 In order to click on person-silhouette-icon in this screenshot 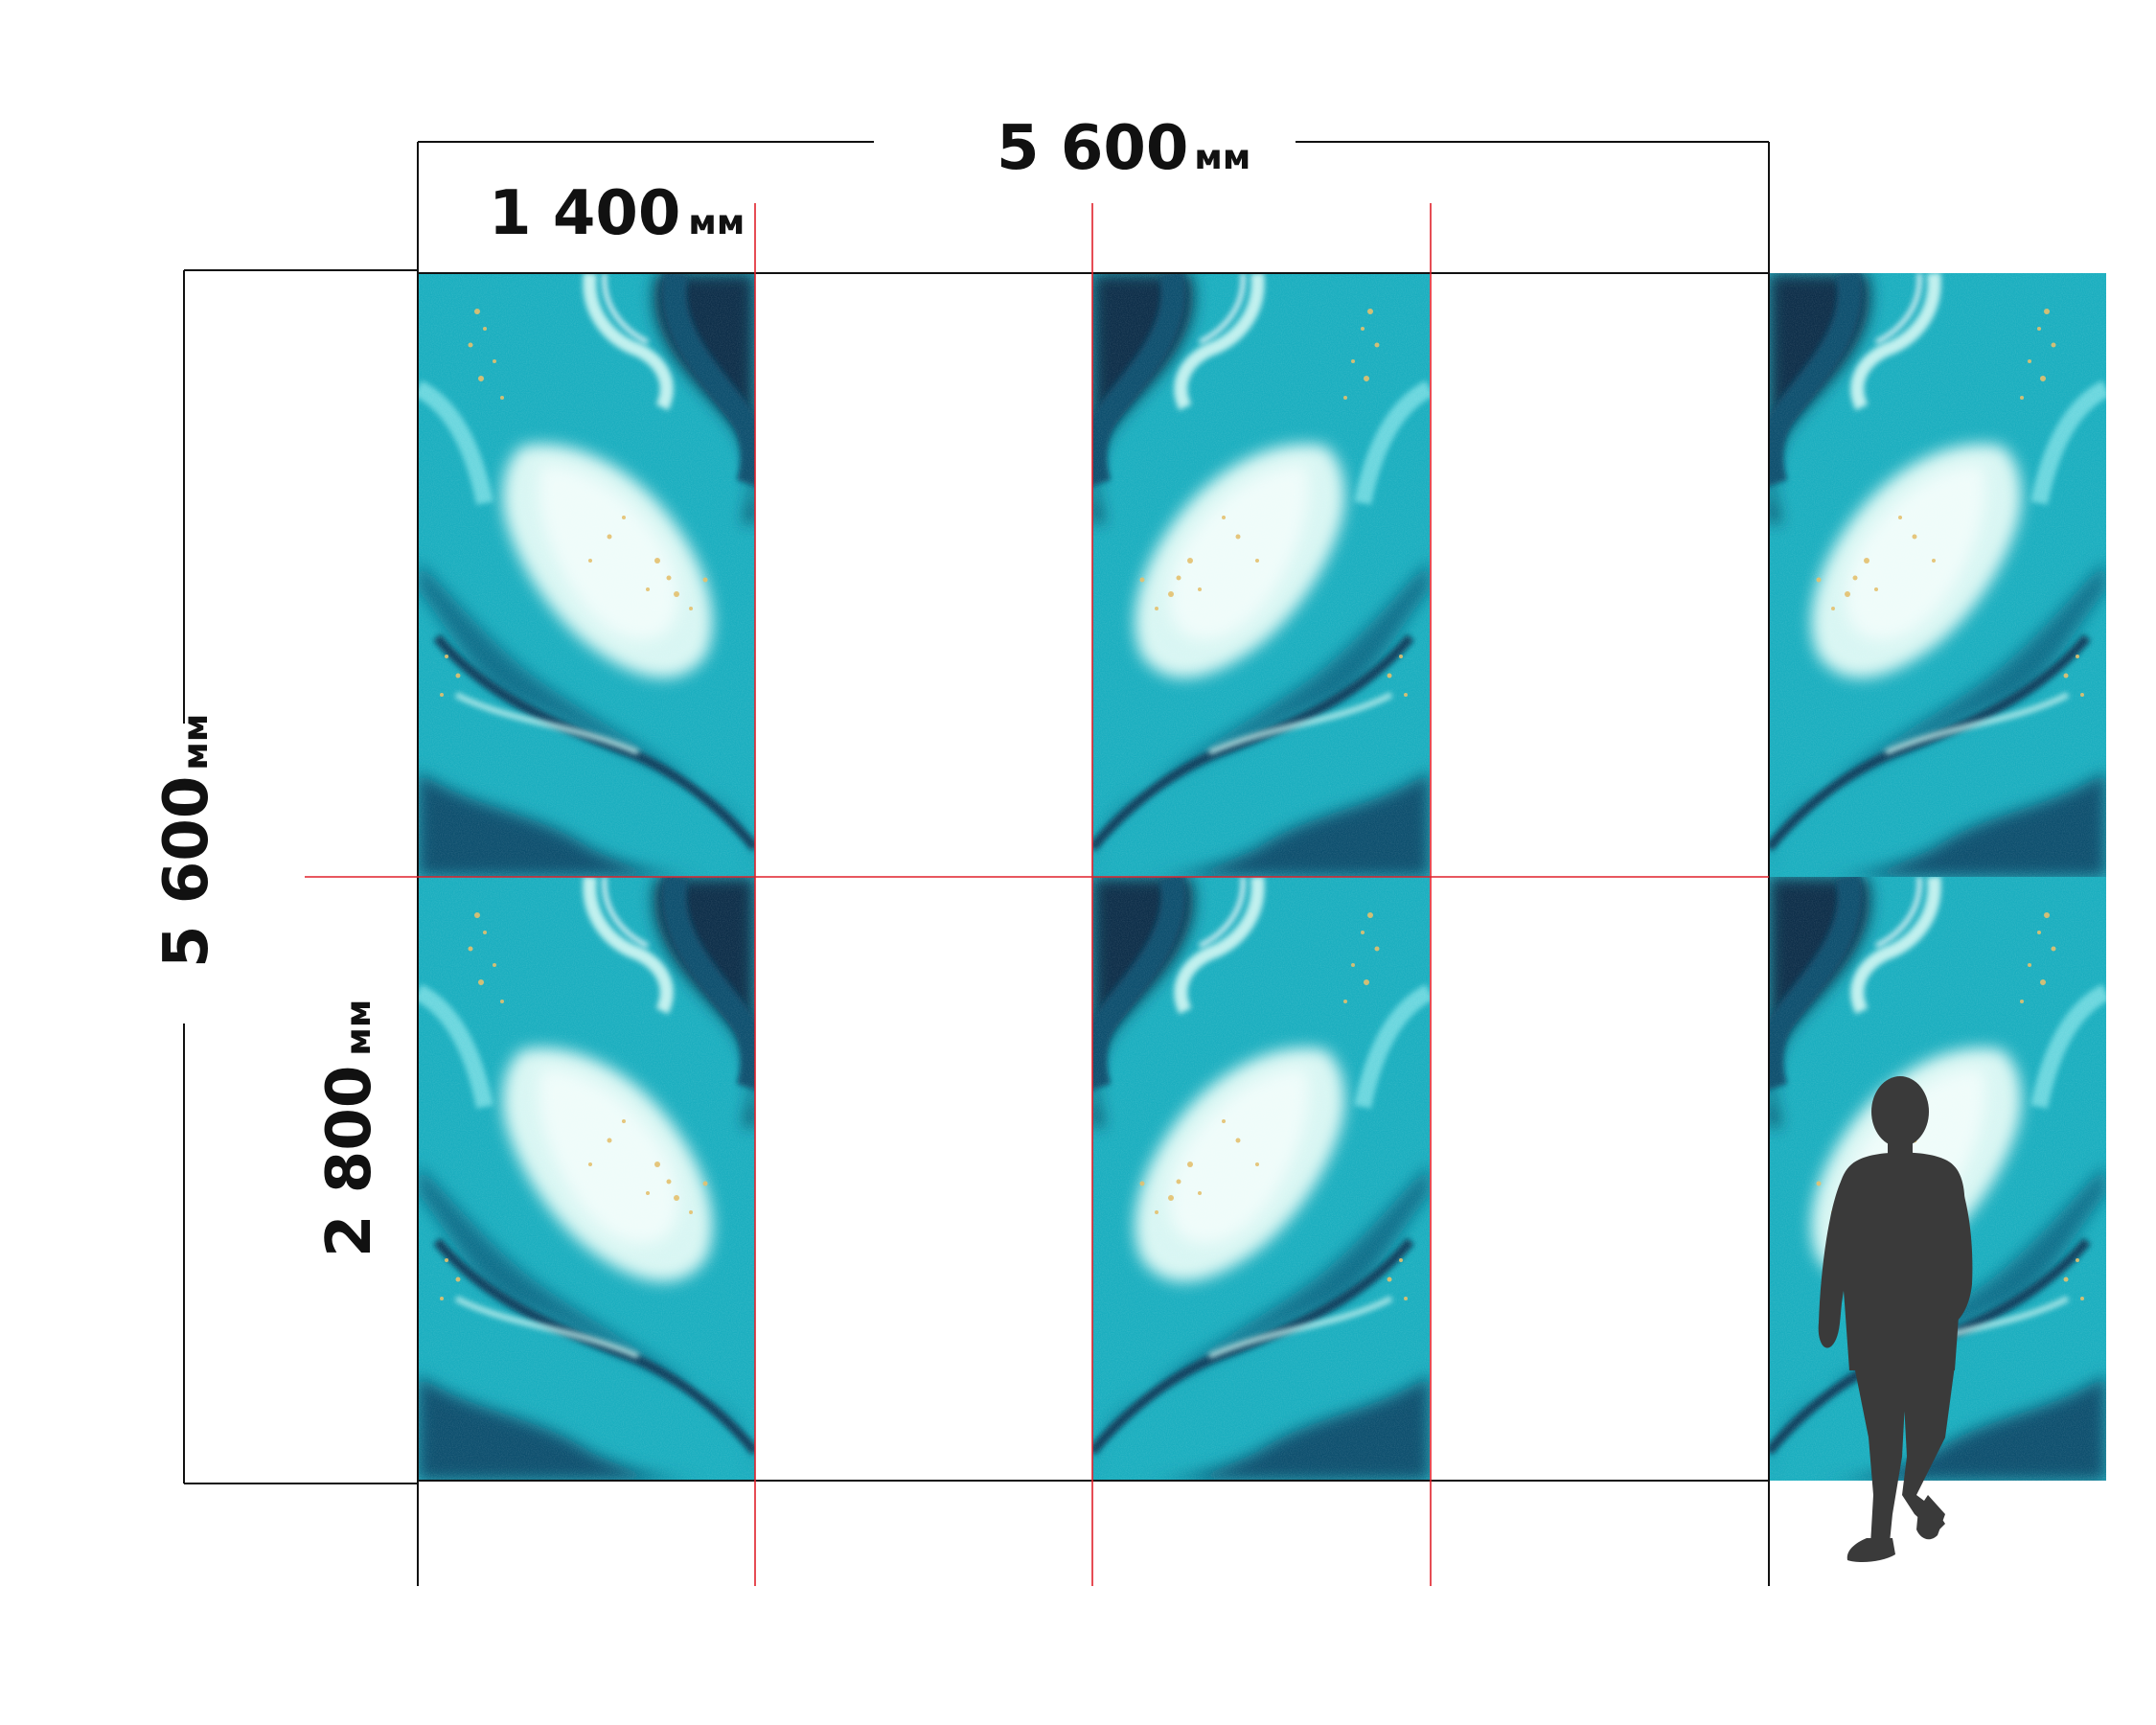, I will do `click(1895, 1319)`.